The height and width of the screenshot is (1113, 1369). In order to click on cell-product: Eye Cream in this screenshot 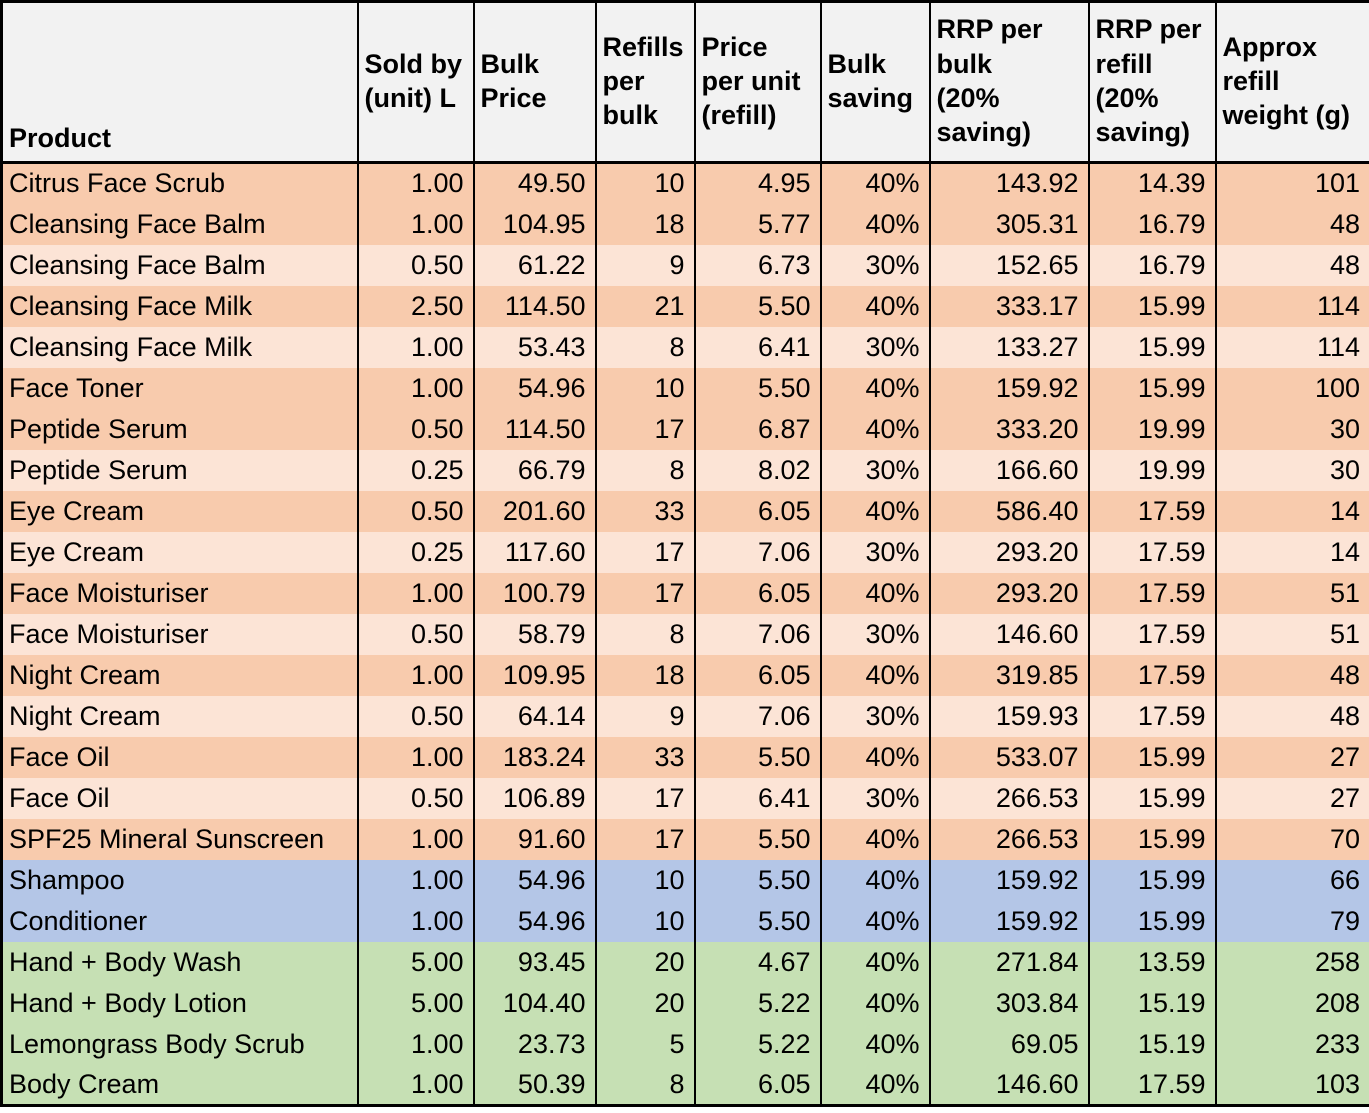, I will do `click(179, 511)`.